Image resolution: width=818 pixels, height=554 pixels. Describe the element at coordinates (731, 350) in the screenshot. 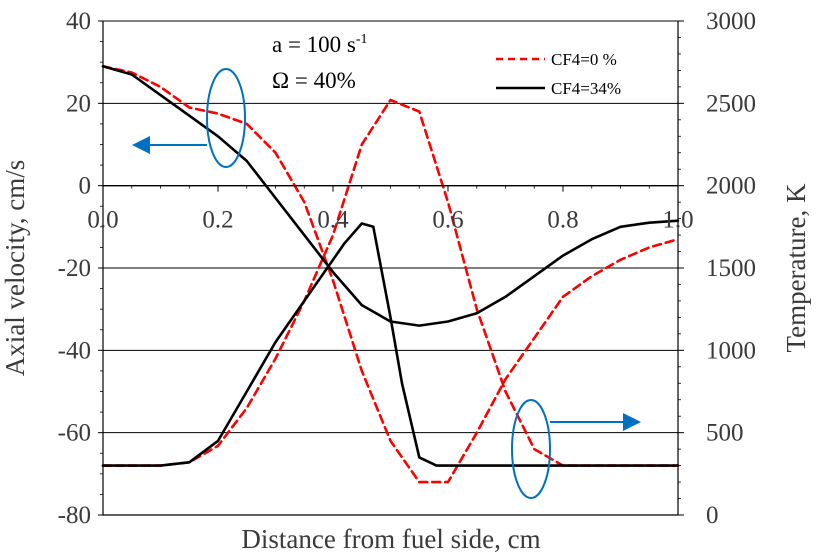

I see `y2-tick-label: 1000` at that location.